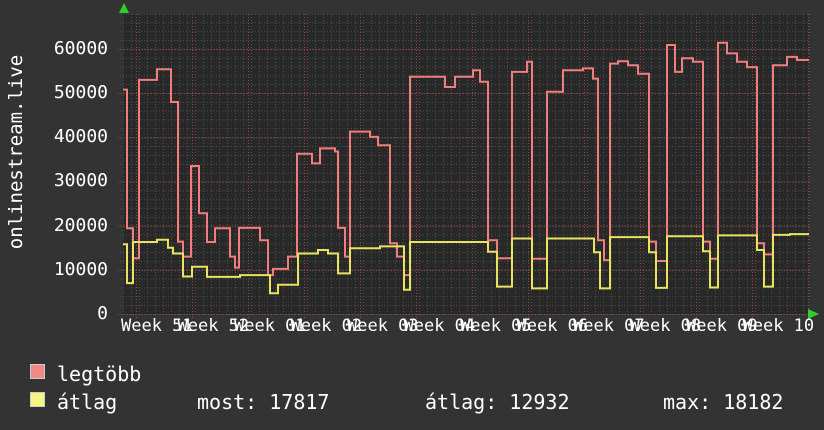 The image size is (824, 430). I want to click on x-tick-label: Week 02, so click(326, 326).